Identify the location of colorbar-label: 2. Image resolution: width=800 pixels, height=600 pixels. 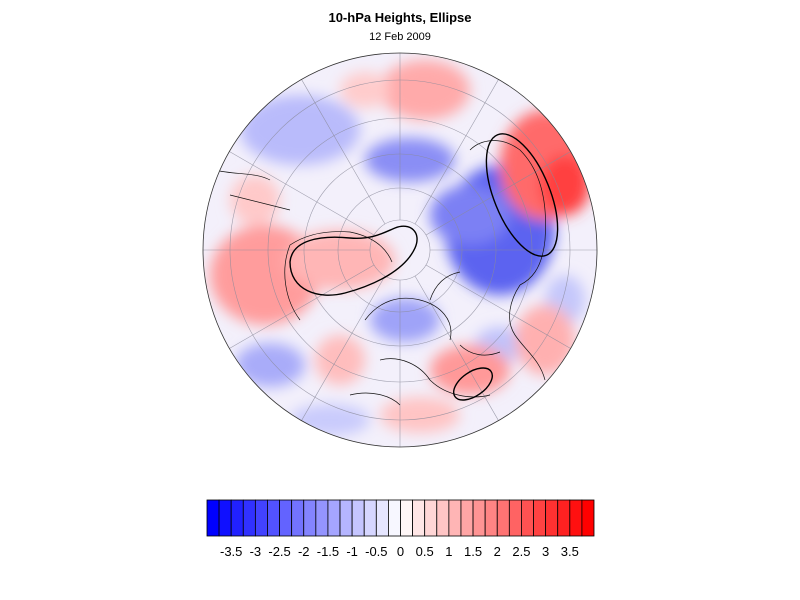
(497, 551).